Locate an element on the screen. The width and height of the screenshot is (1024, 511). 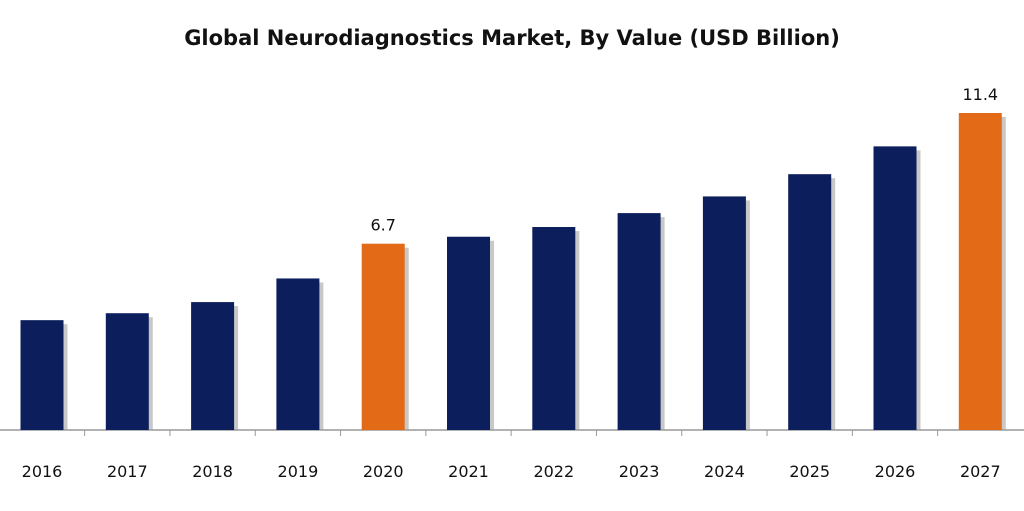
data-label-2027: 11.4 is located at coordinates (980, 94).